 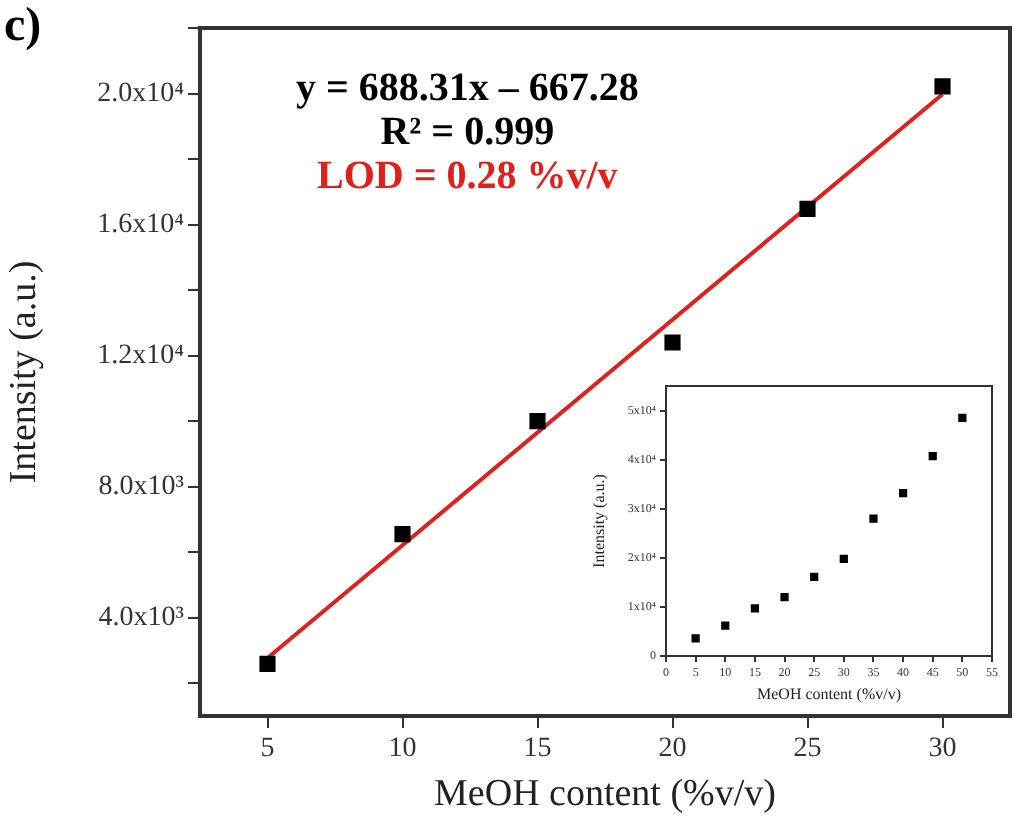 I want to click on y-tick-label: 2.0x10⁴, so click(x=141, y=93).